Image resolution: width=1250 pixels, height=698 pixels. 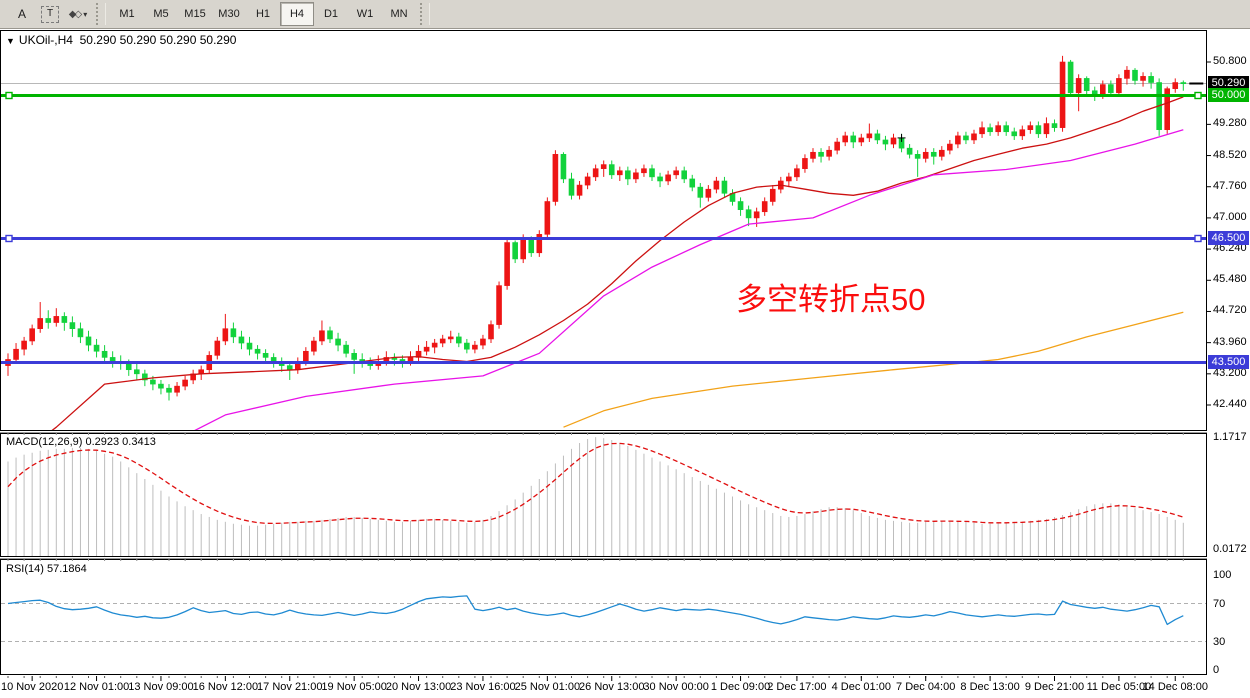 What do you see at coordinates (612, 687) in the screenshot?
I see `time-axis-label: 26 Nov 13:00` at bounding box center [612, 687].